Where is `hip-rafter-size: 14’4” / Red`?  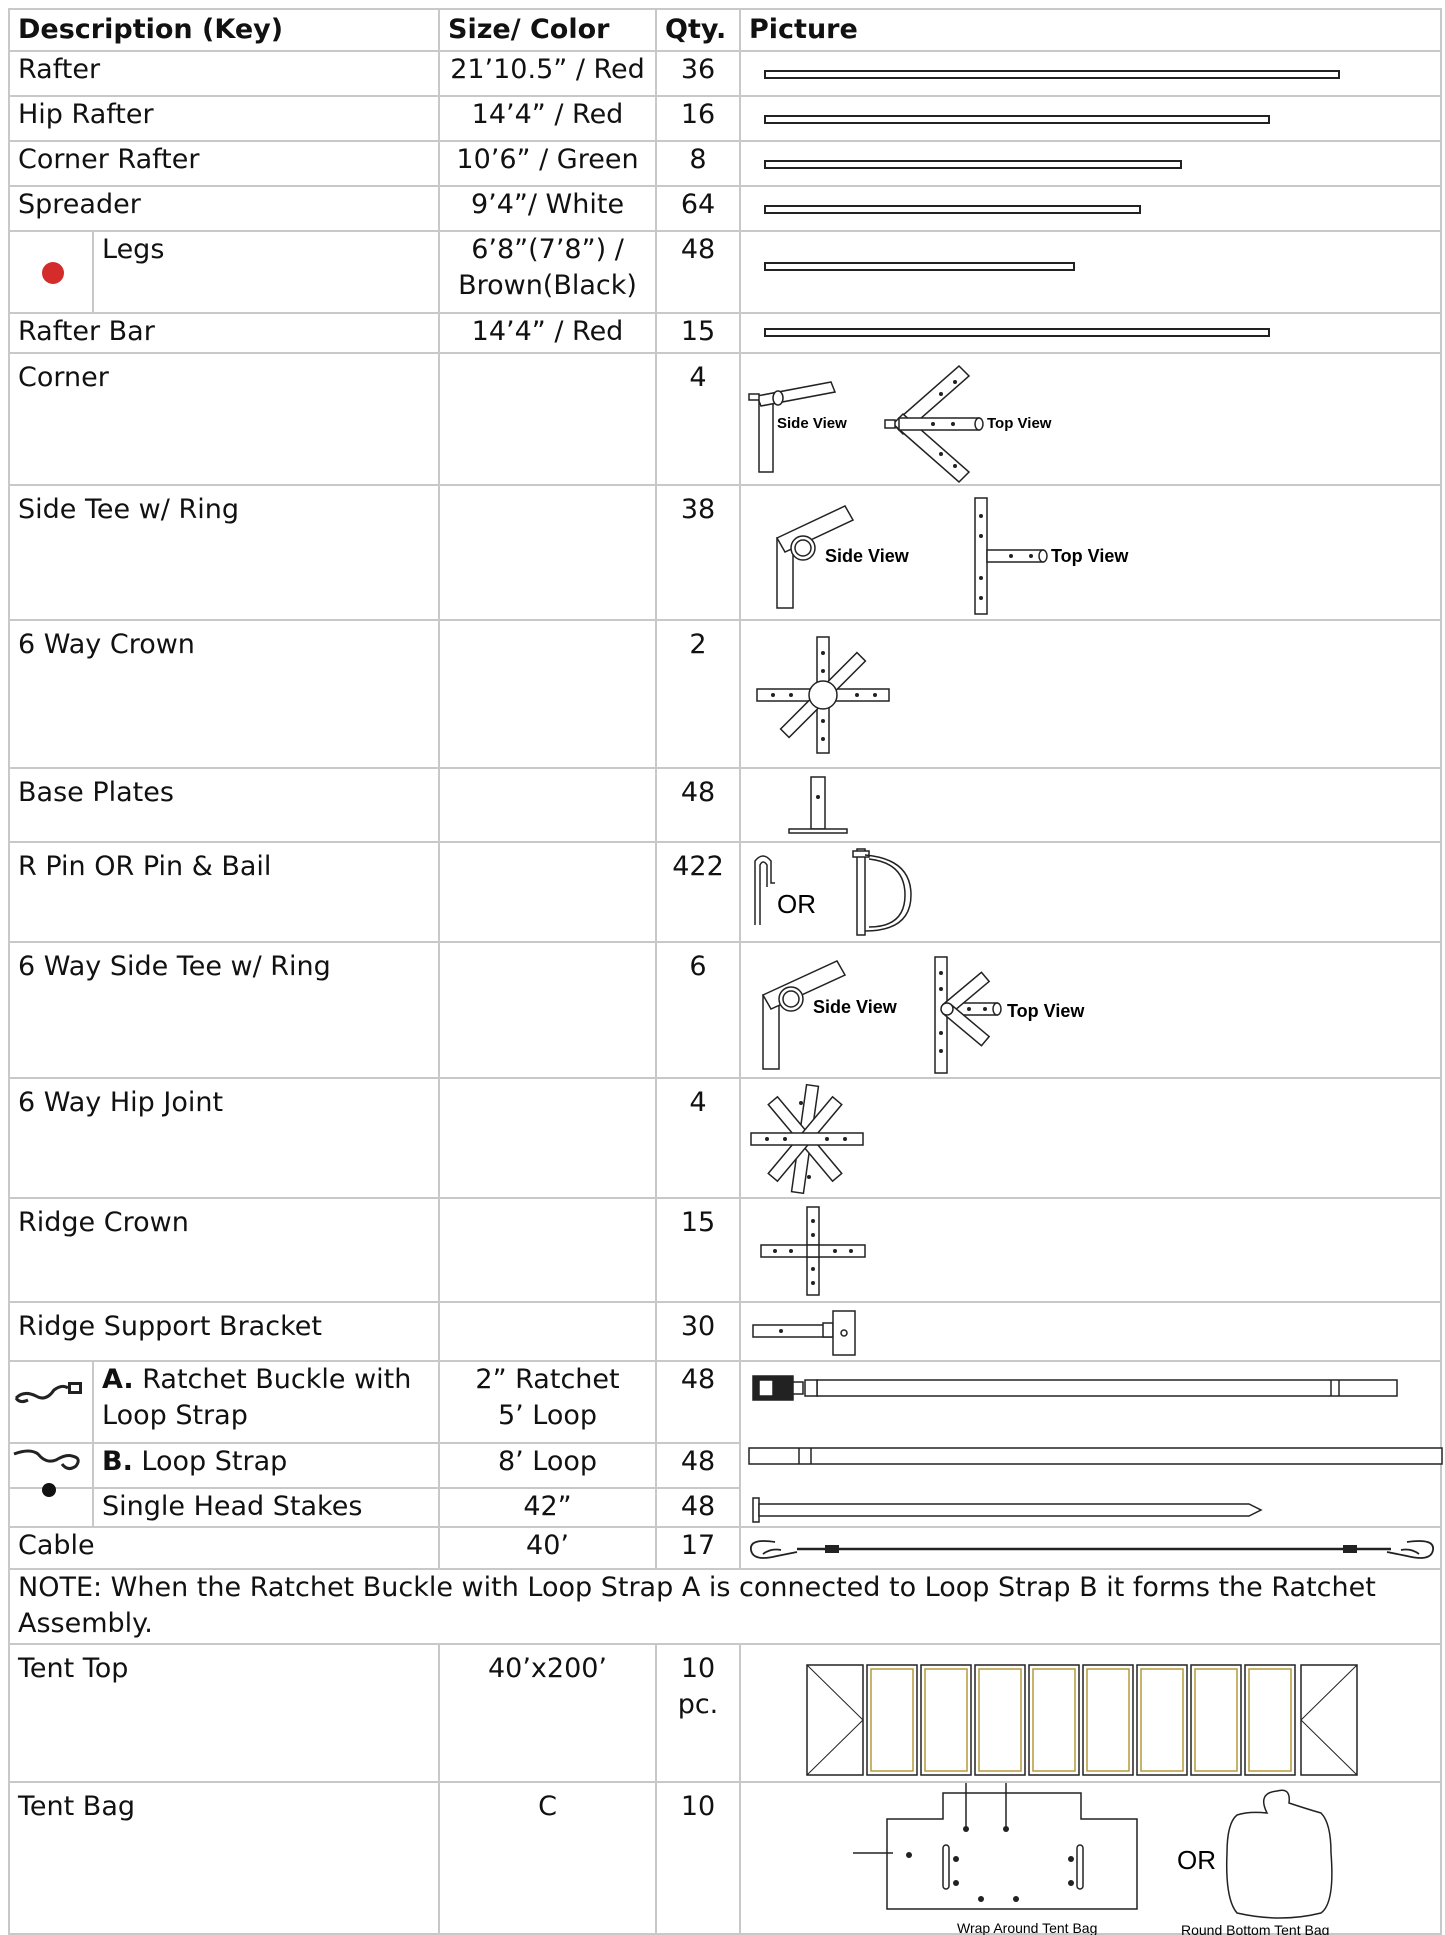 hip-rafter-size: 14’4” / Red is located at coordinates (547, 118).